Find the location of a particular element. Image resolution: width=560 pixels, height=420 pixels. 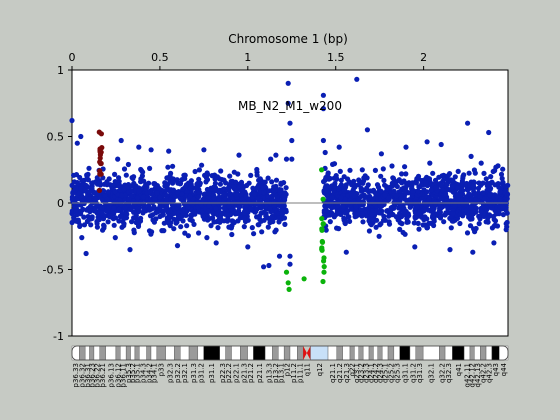

band-label: q43 is located at coordinates (496, 369).